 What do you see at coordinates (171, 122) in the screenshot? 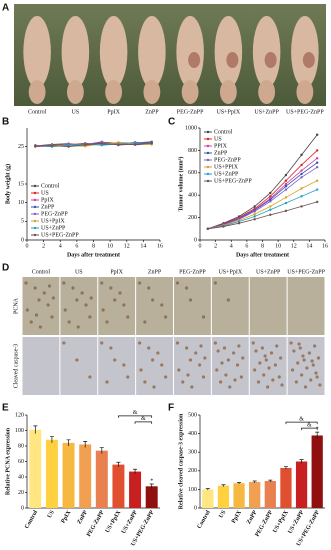
I see `panel-label: C` at bounding box center [171, 122].